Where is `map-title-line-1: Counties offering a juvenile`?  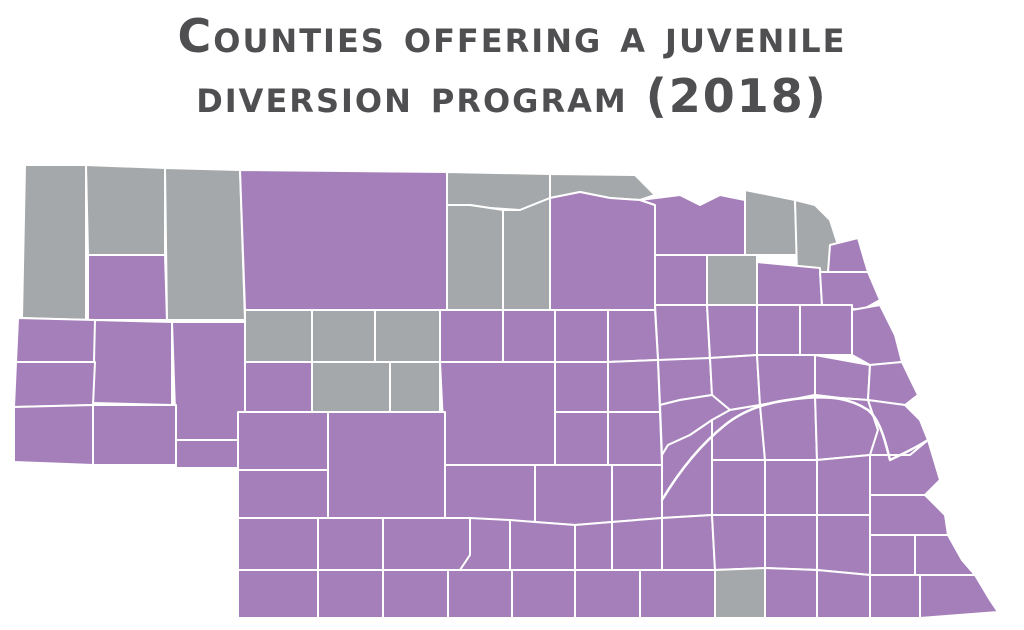
map-title-line-1: Counties offering a juvenile is located at coordinates (512, 36).